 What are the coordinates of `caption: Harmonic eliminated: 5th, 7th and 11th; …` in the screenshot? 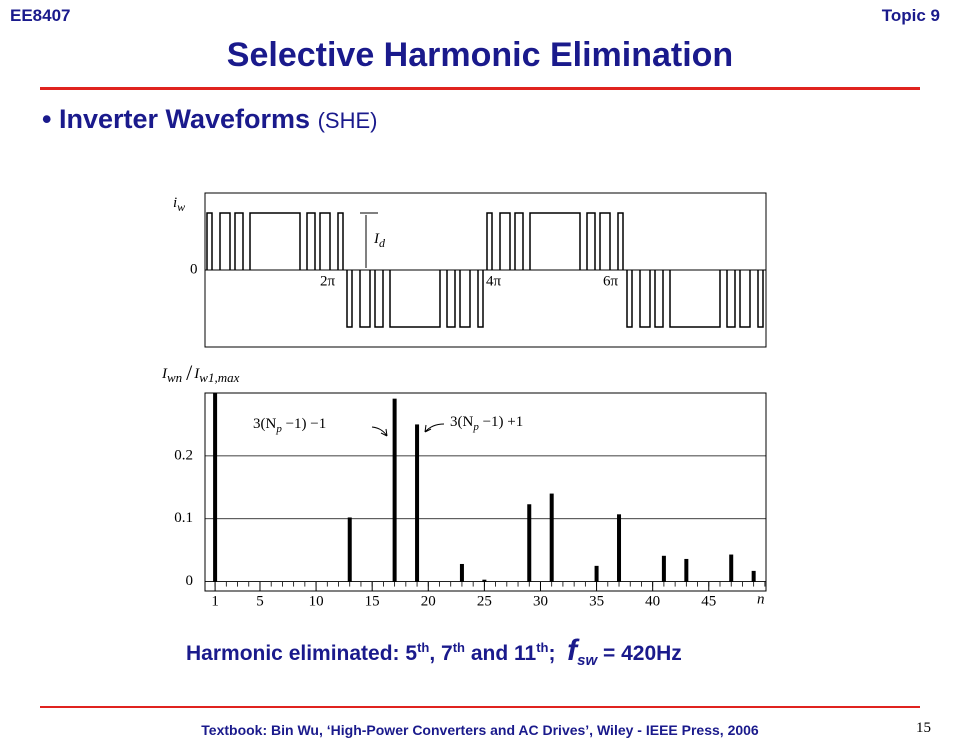 It's located at (434, 651).